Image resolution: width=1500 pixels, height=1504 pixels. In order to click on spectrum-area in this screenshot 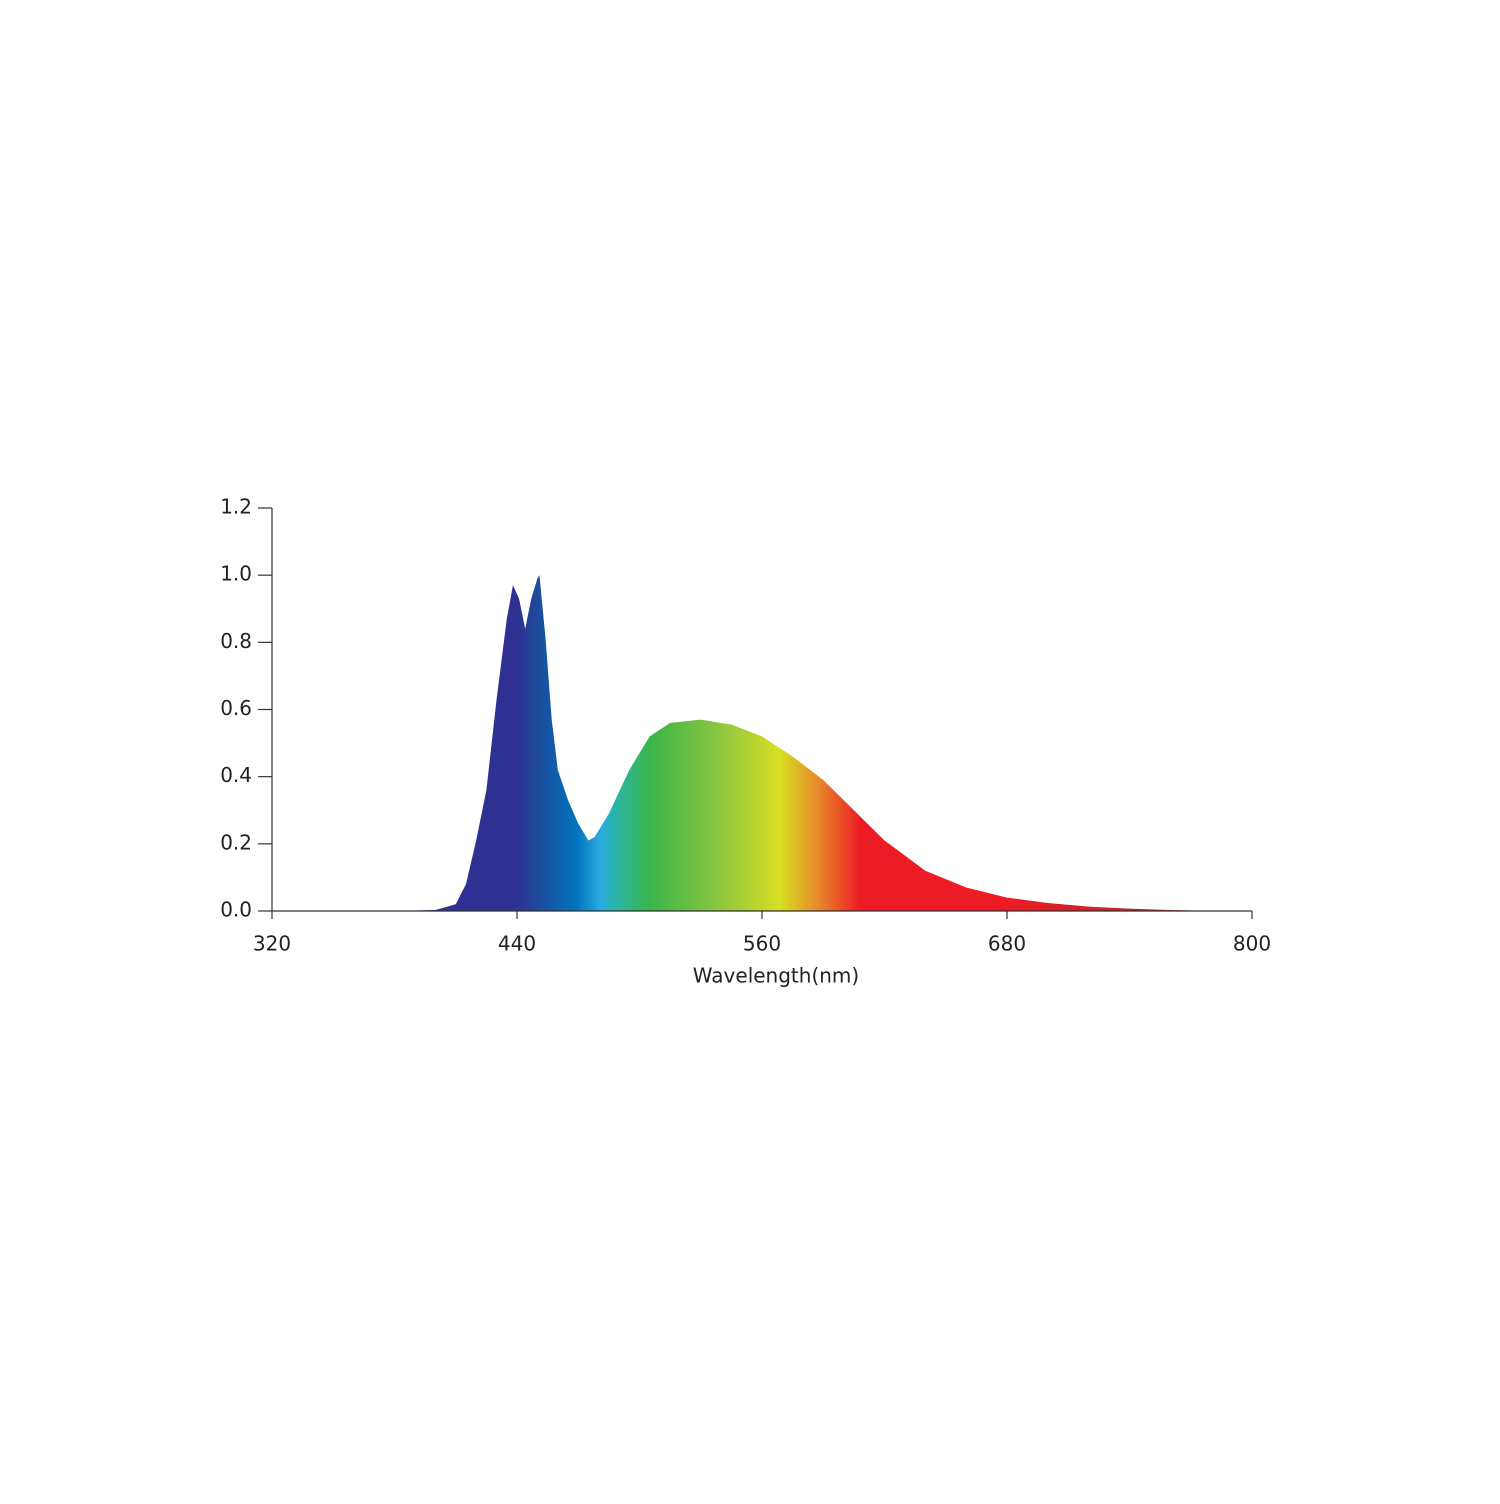, I will do `click(762, 743)`.